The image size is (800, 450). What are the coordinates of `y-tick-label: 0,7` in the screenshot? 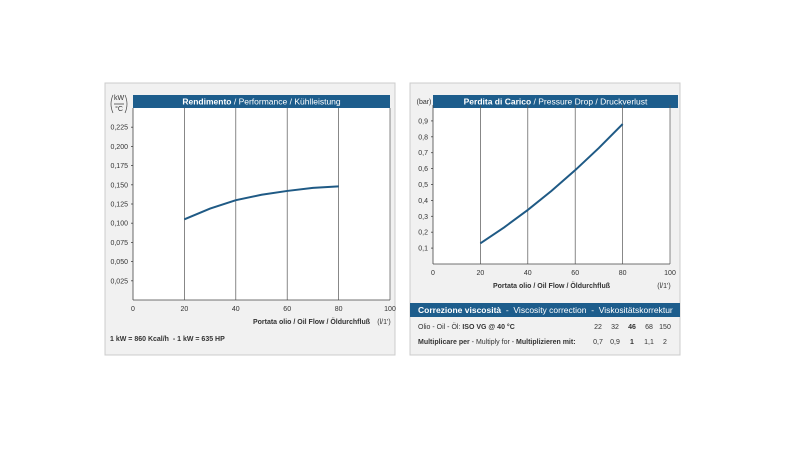 It's located at (423, 153).